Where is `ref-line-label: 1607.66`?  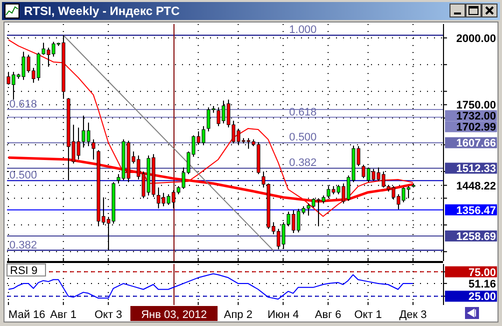
ref-line-label: 1607.66 is located at coordinates (476, 144).